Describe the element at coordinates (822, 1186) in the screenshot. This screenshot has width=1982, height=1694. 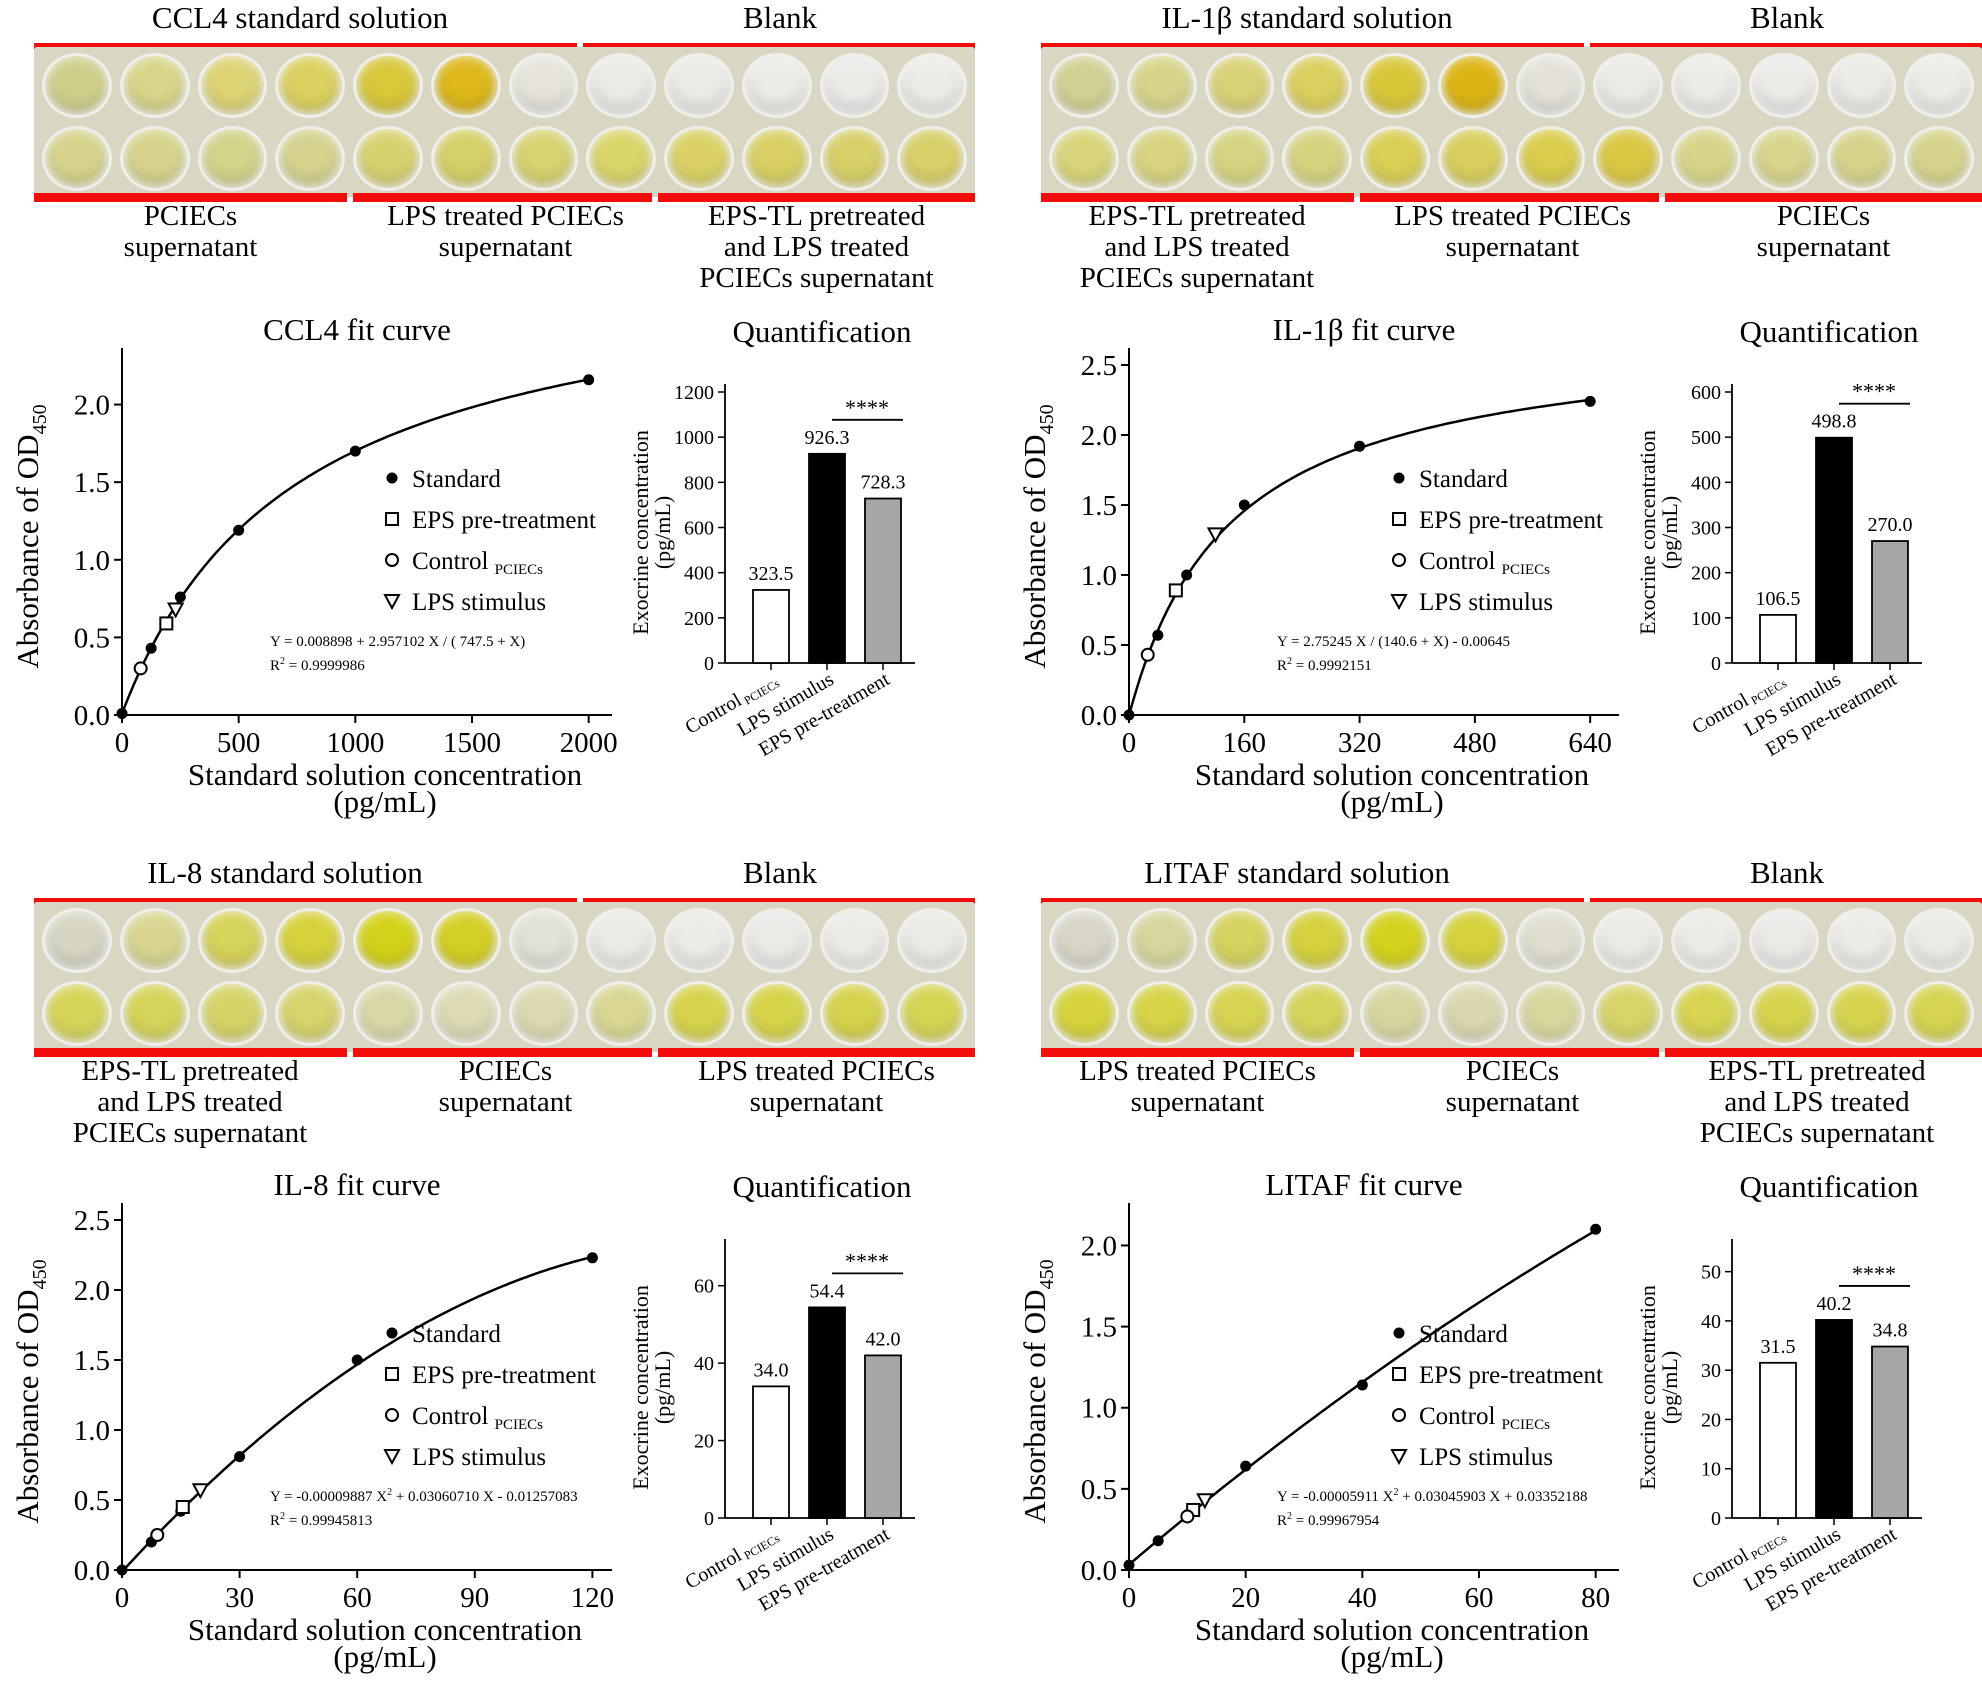
I see `quantification-title: Quantification` at that location.